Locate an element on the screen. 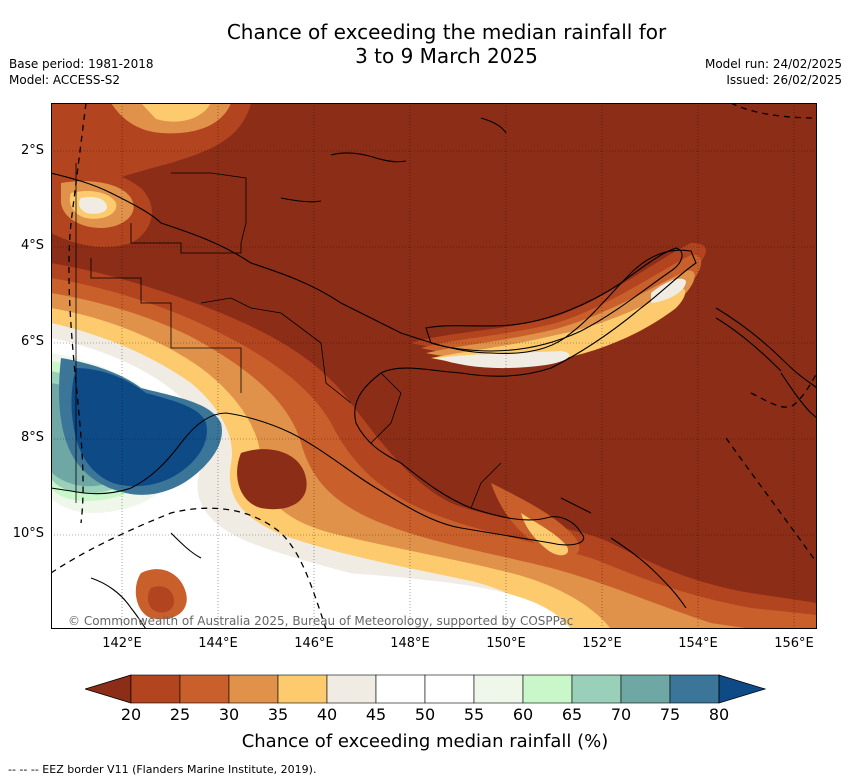 This screenshot has width=850, height=781. meta-right: Model run: 24/02/2025 Issued: 26/02/2025 is located at coordinates (773, 72).